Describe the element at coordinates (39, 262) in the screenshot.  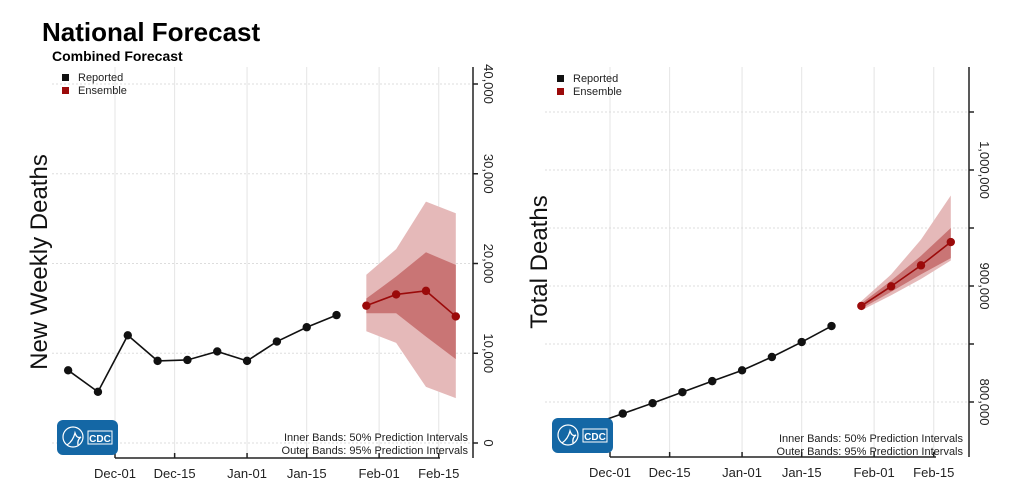
I see `y-axis-title: New Weekly Deaths` at that location.